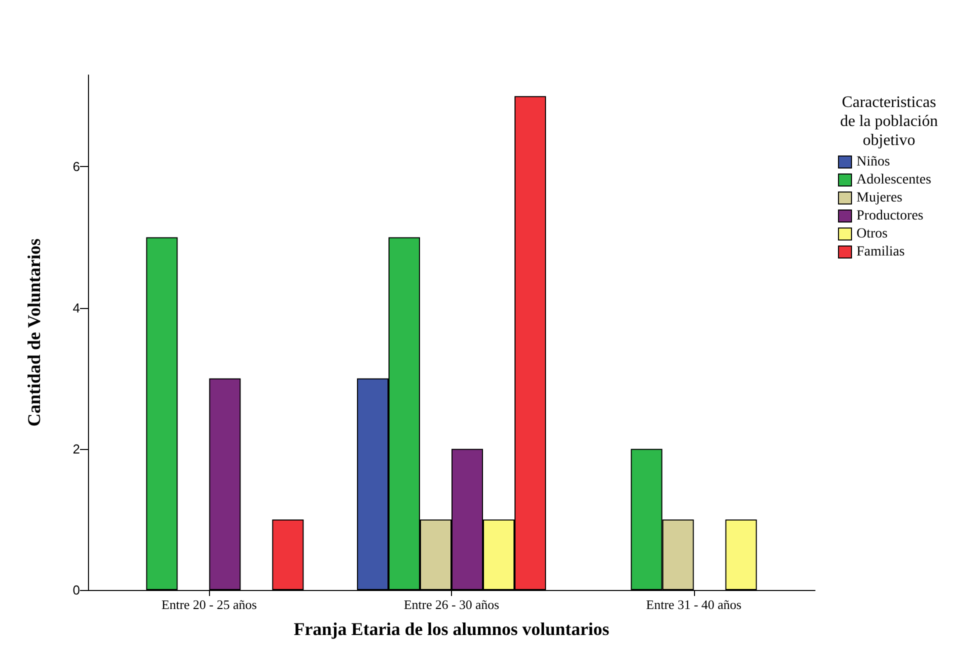 This screenshot has height=651, width=964. Describe the element at coordinates (889, 121) in the screenshot. I see `legend-title: Caracteristicas de la población objetivo` at that location.